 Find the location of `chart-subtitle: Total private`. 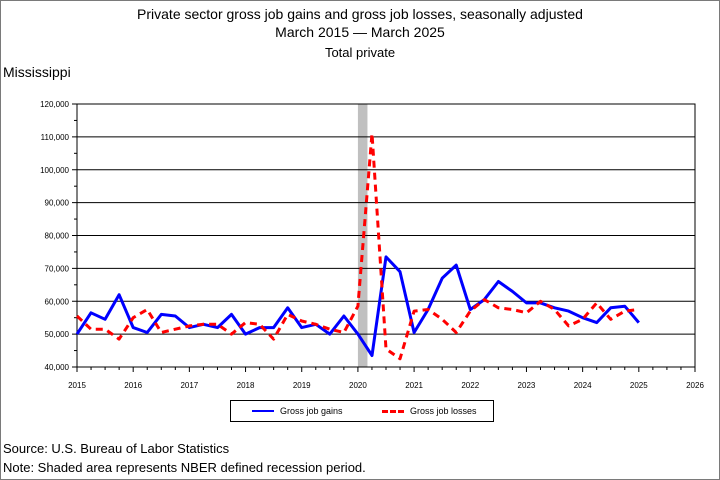

chart-subtitle: Total private is located at coordinates (360, 52).